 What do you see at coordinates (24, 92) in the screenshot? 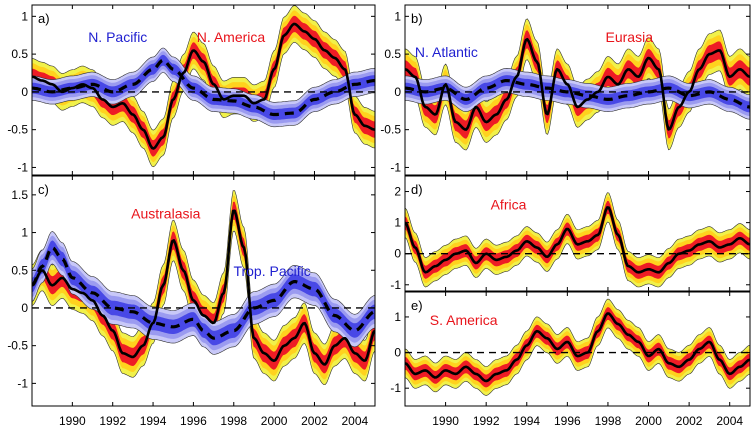
I see `ytick-label-a-2: 0` at bounding box center [24, 92].